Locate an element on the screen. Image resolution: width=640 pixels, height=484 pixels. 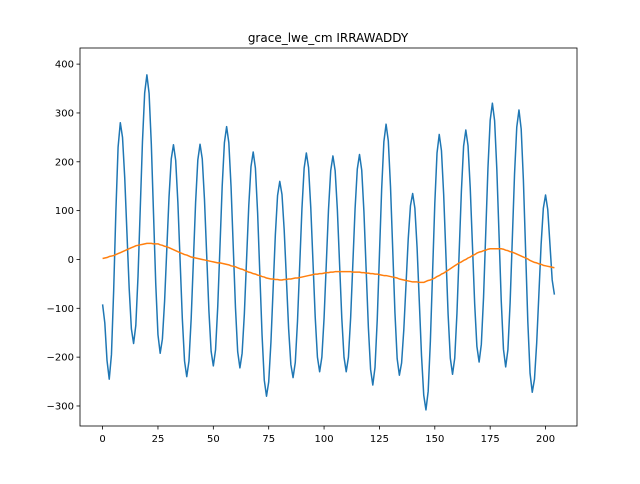
x-tick-label: 25 is located at coordinates (158, 439).